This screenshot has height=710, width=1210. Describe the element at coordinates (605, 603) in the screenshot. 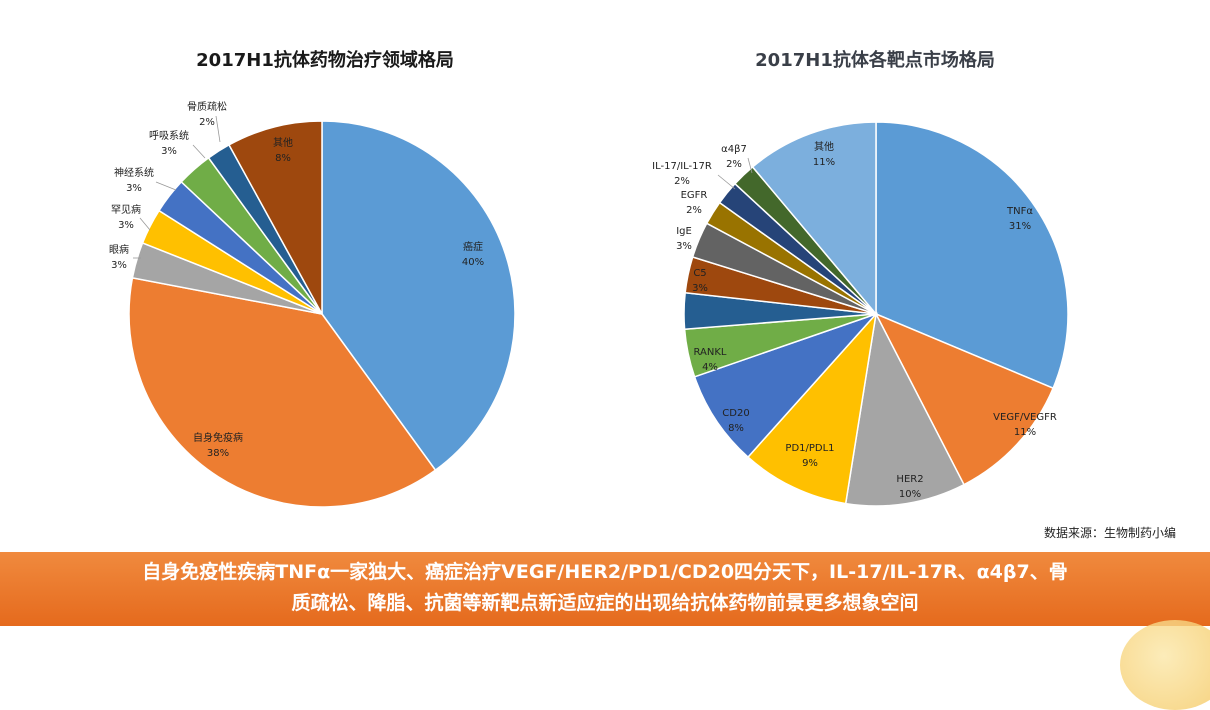

I see `banner-line-2: 质疏松、降脂、抗菌等新靶点新适应症的出现给抗体药物前景更多想象空间` at that location.